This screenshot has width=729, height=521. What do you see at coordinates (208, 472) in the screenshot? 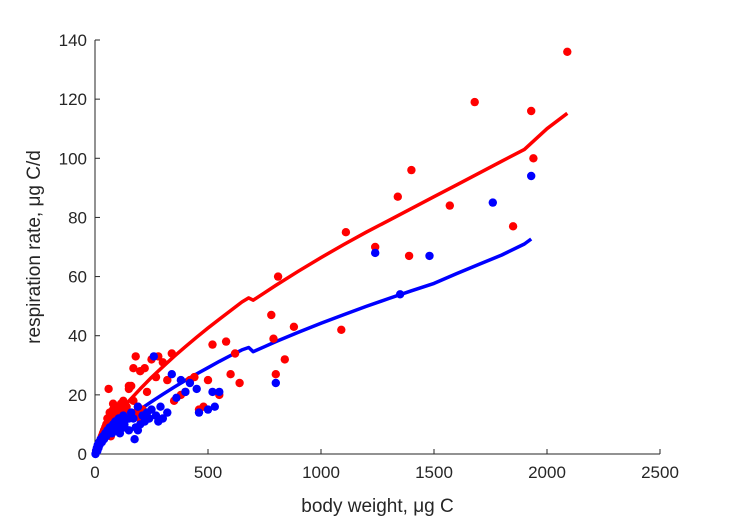
I see `x-tick-label: 500` at bounding box center [208, 472].